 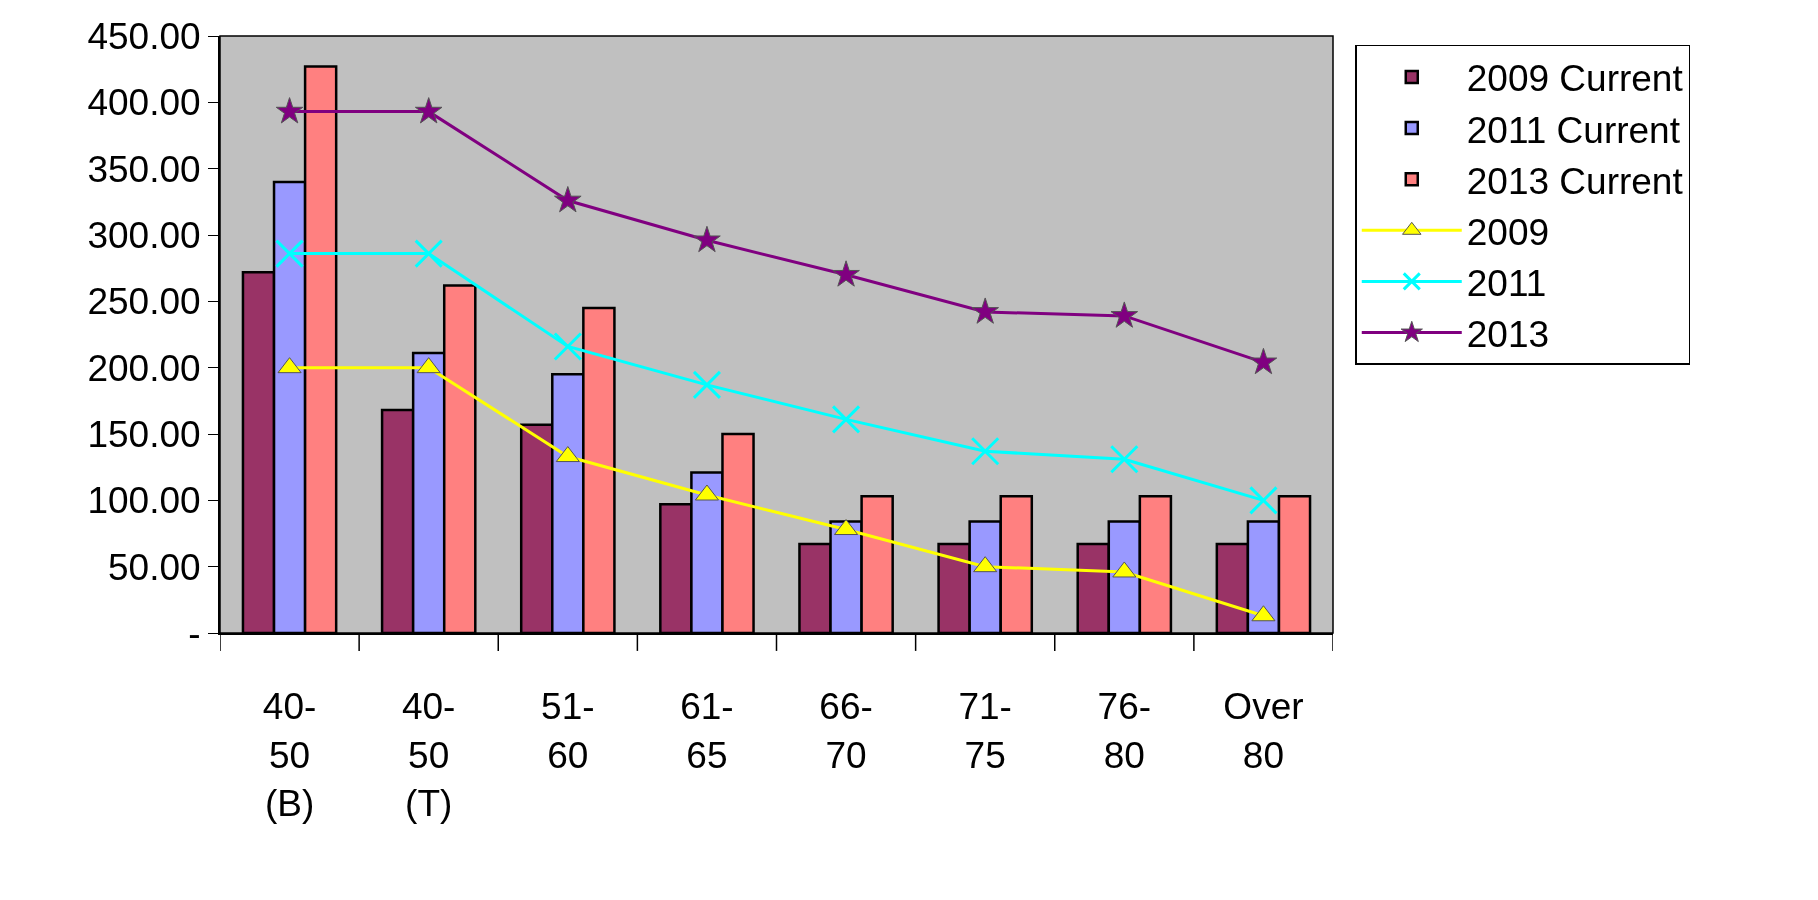 I want to click on legend-label: 2009 Current, so click(x=1575, y=79).